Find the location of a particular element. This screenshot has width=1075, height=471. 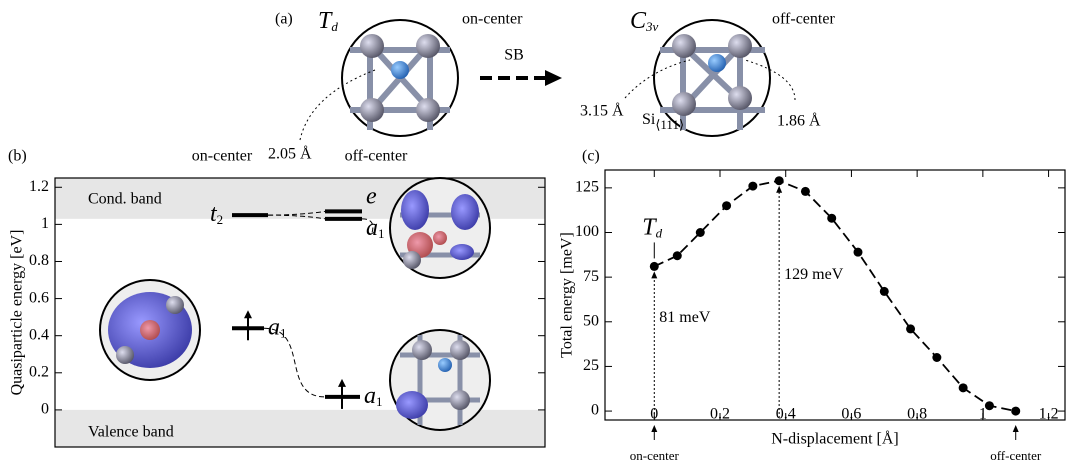

y-tick-label: 1 is located at coordinates (45, 223).